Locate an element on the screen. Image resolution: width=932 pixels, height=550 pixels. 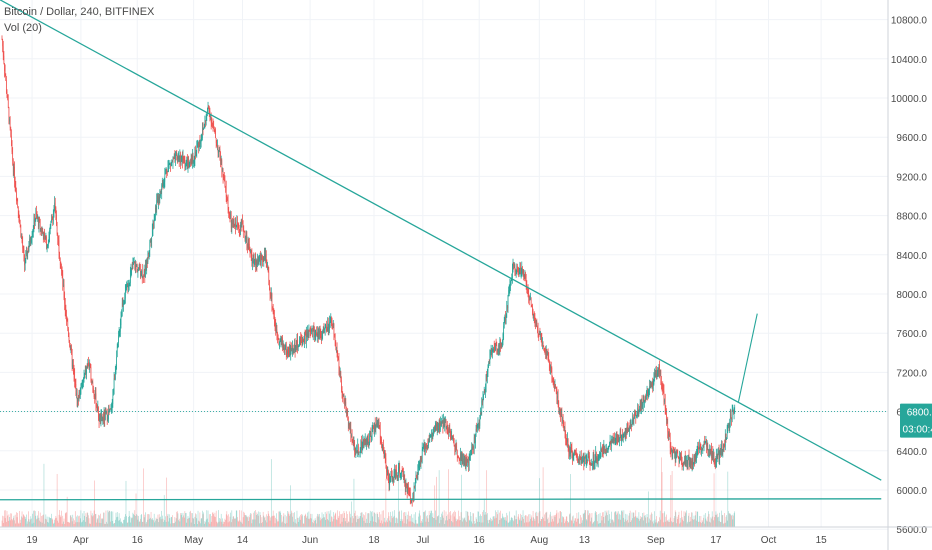
price-tag-countdown: 03:00:43 is located at coordinates (917, 430).